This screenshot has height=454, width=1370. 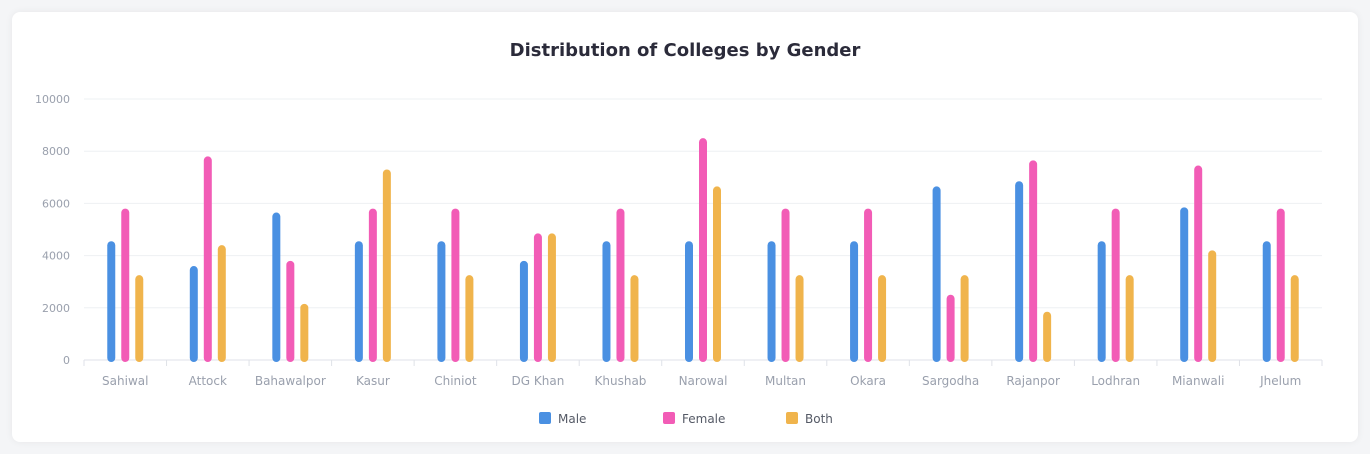 I want to click on x-category-label: Attock, so click(x=208, y=381).